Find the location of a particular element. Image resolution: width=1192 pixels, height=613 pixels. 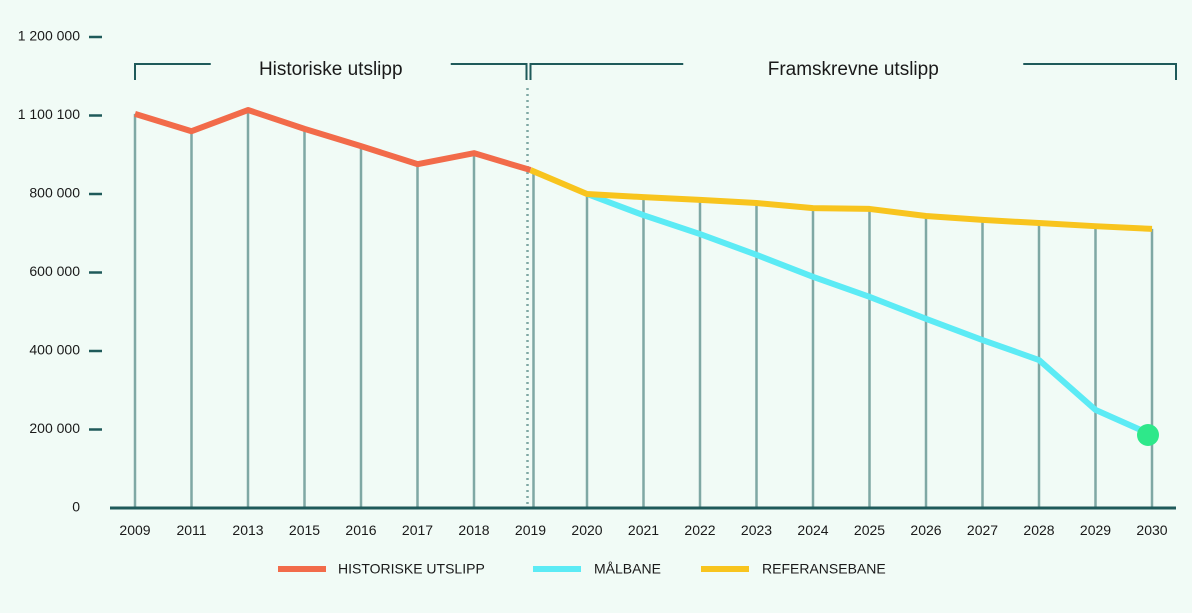

section-label: Historiske utslipp is located at coordinates (331, 69).